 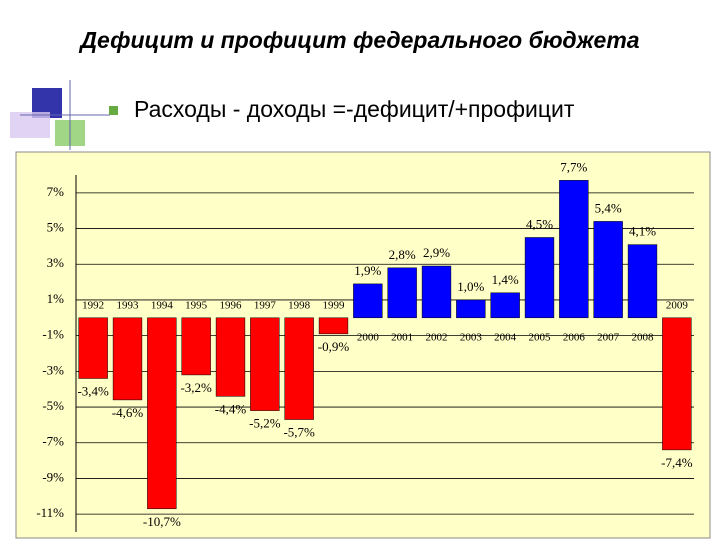 What do you see at coordinates (93, 305) in the screenshot?
I see `x-tick-label: 1992` at bounding box center [93, 305].